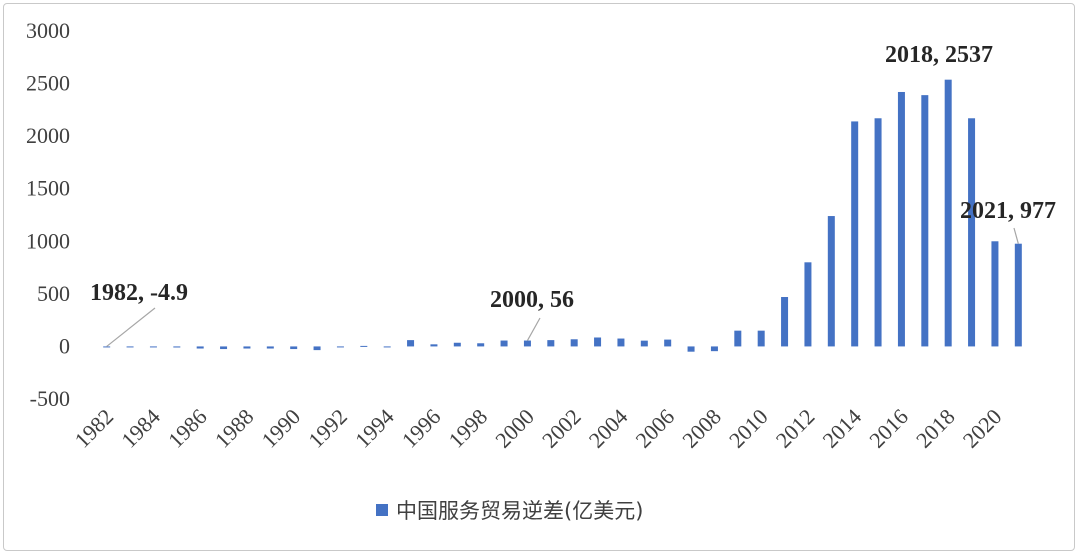  What do you see at coordinates (939, 55) in the screenshot?
I see `data-annotation: 2018, 2537` at bounding box center [939, 55].